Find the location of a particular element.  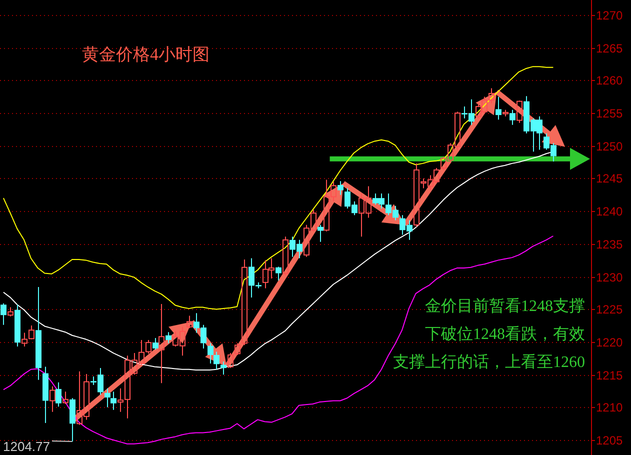

annotation: 金价目前暂看1248支撑 is located at coordinates (505, 306).